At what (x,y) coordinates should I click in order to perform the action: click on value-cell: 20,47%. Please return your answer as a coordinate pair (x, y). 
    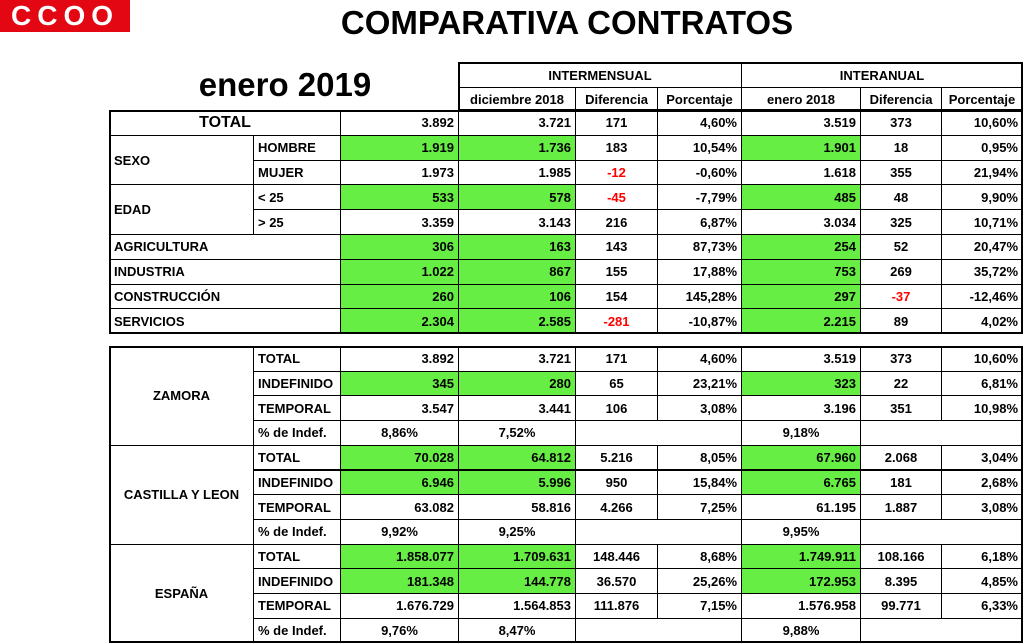
    Looking at the image, I should click on (982, 247).